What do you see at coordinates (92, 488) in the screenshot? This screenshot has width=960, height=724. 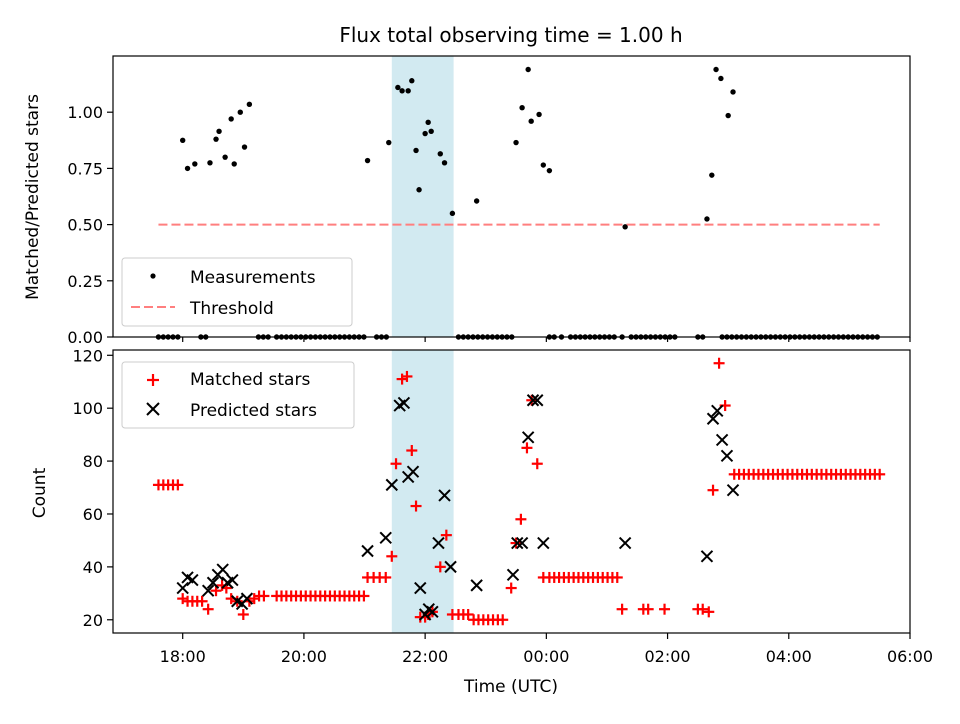 I see `counts-y-ticks: 20 40 60 80 100 120` at bounding box center [92, 488].